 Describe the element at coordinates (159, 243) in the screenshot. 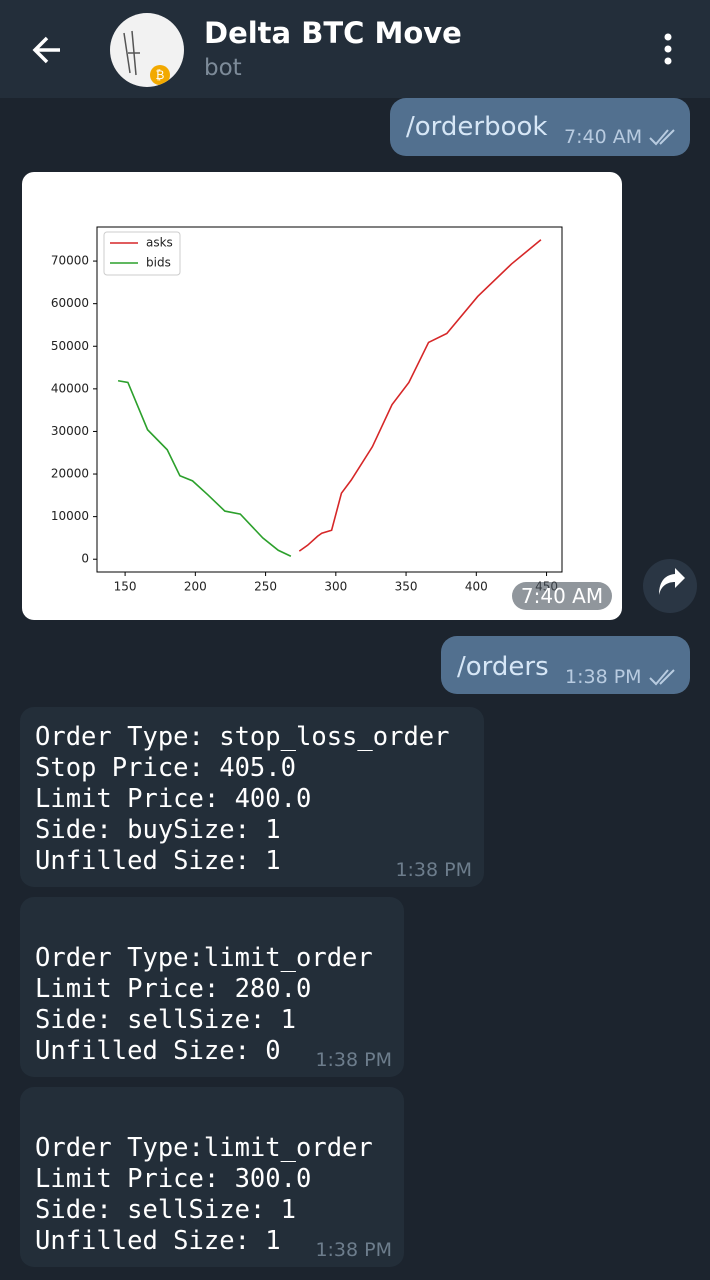

I see `legend-label: asks` at that location.